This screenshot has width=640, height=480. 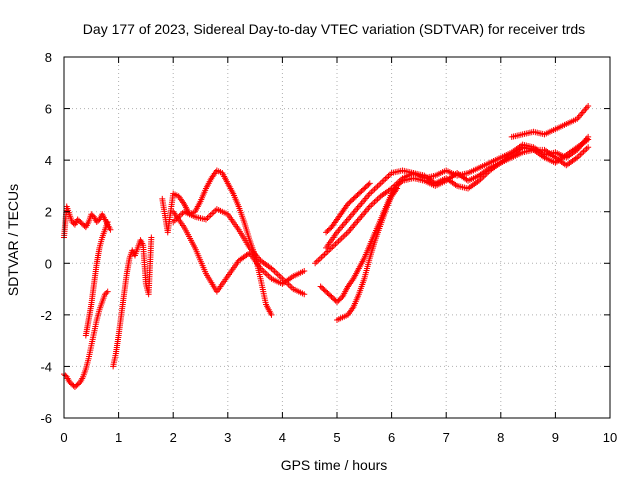 What do you see at coordinates (334, 465) in the screenshot?
I see `x-axis-label: GPS time / hours` at bounding box center [334, 465].